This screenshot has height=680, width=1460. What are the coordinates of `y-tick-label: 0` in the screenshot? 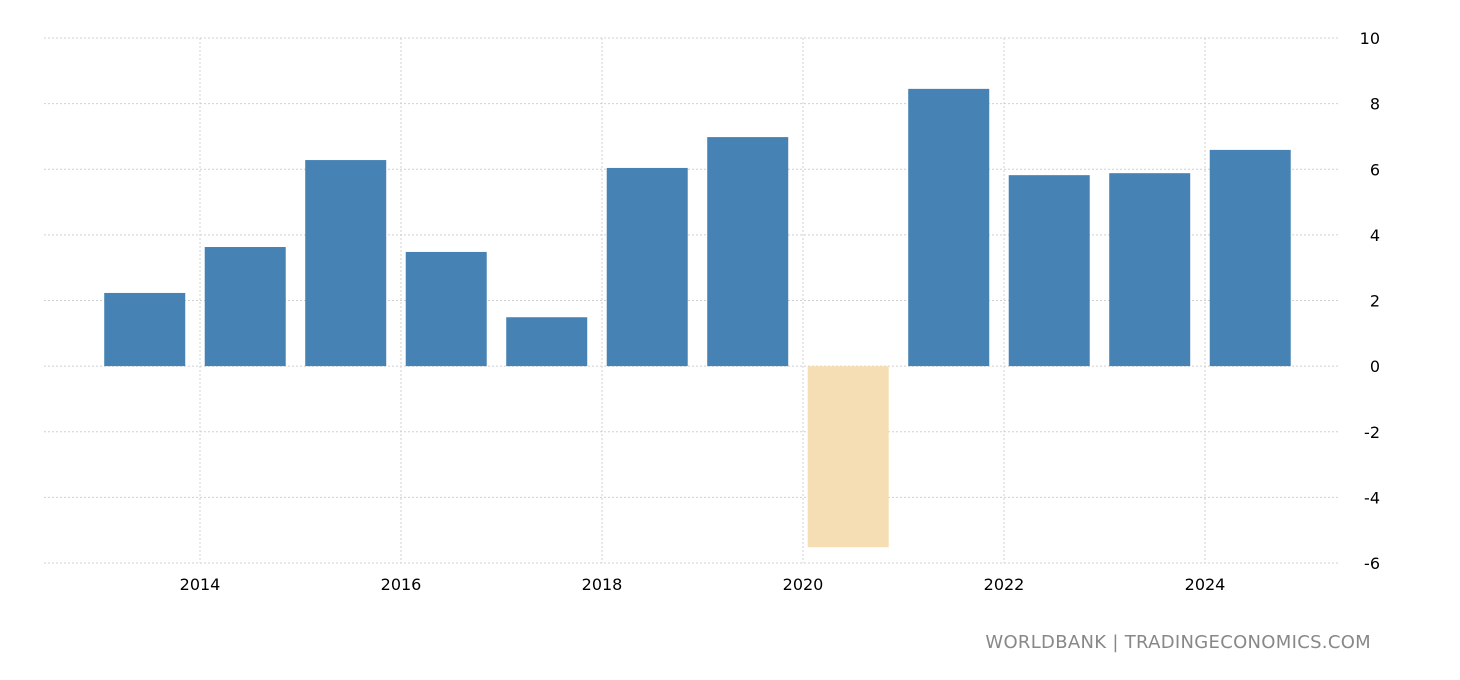 It's located at (1375, 366).